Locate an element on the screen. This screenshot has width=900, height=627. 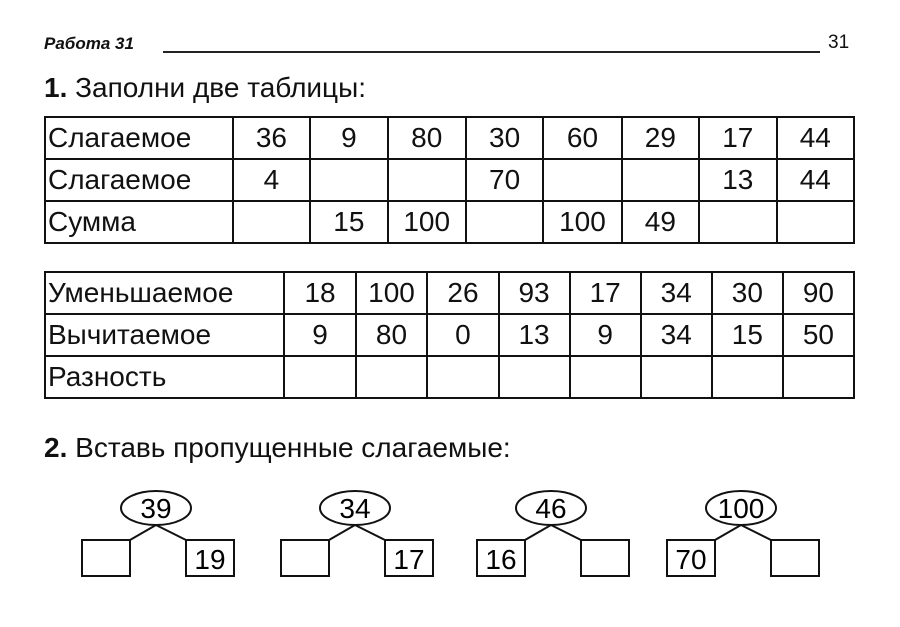
value-cell: 0 is located at coordinates (463, 335).